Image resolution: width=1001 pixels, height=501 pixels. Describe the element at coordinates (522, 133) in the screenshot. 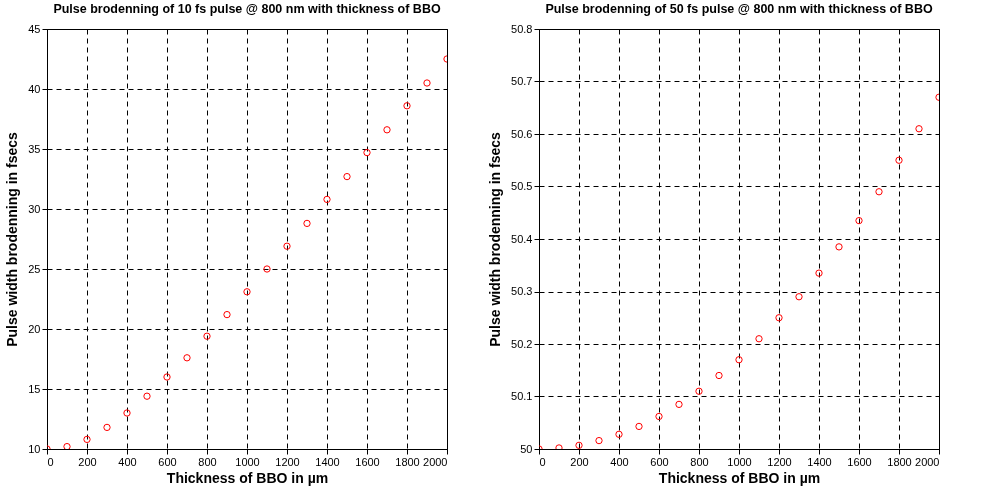

I see `y-tick-label: 50.6` at that location.